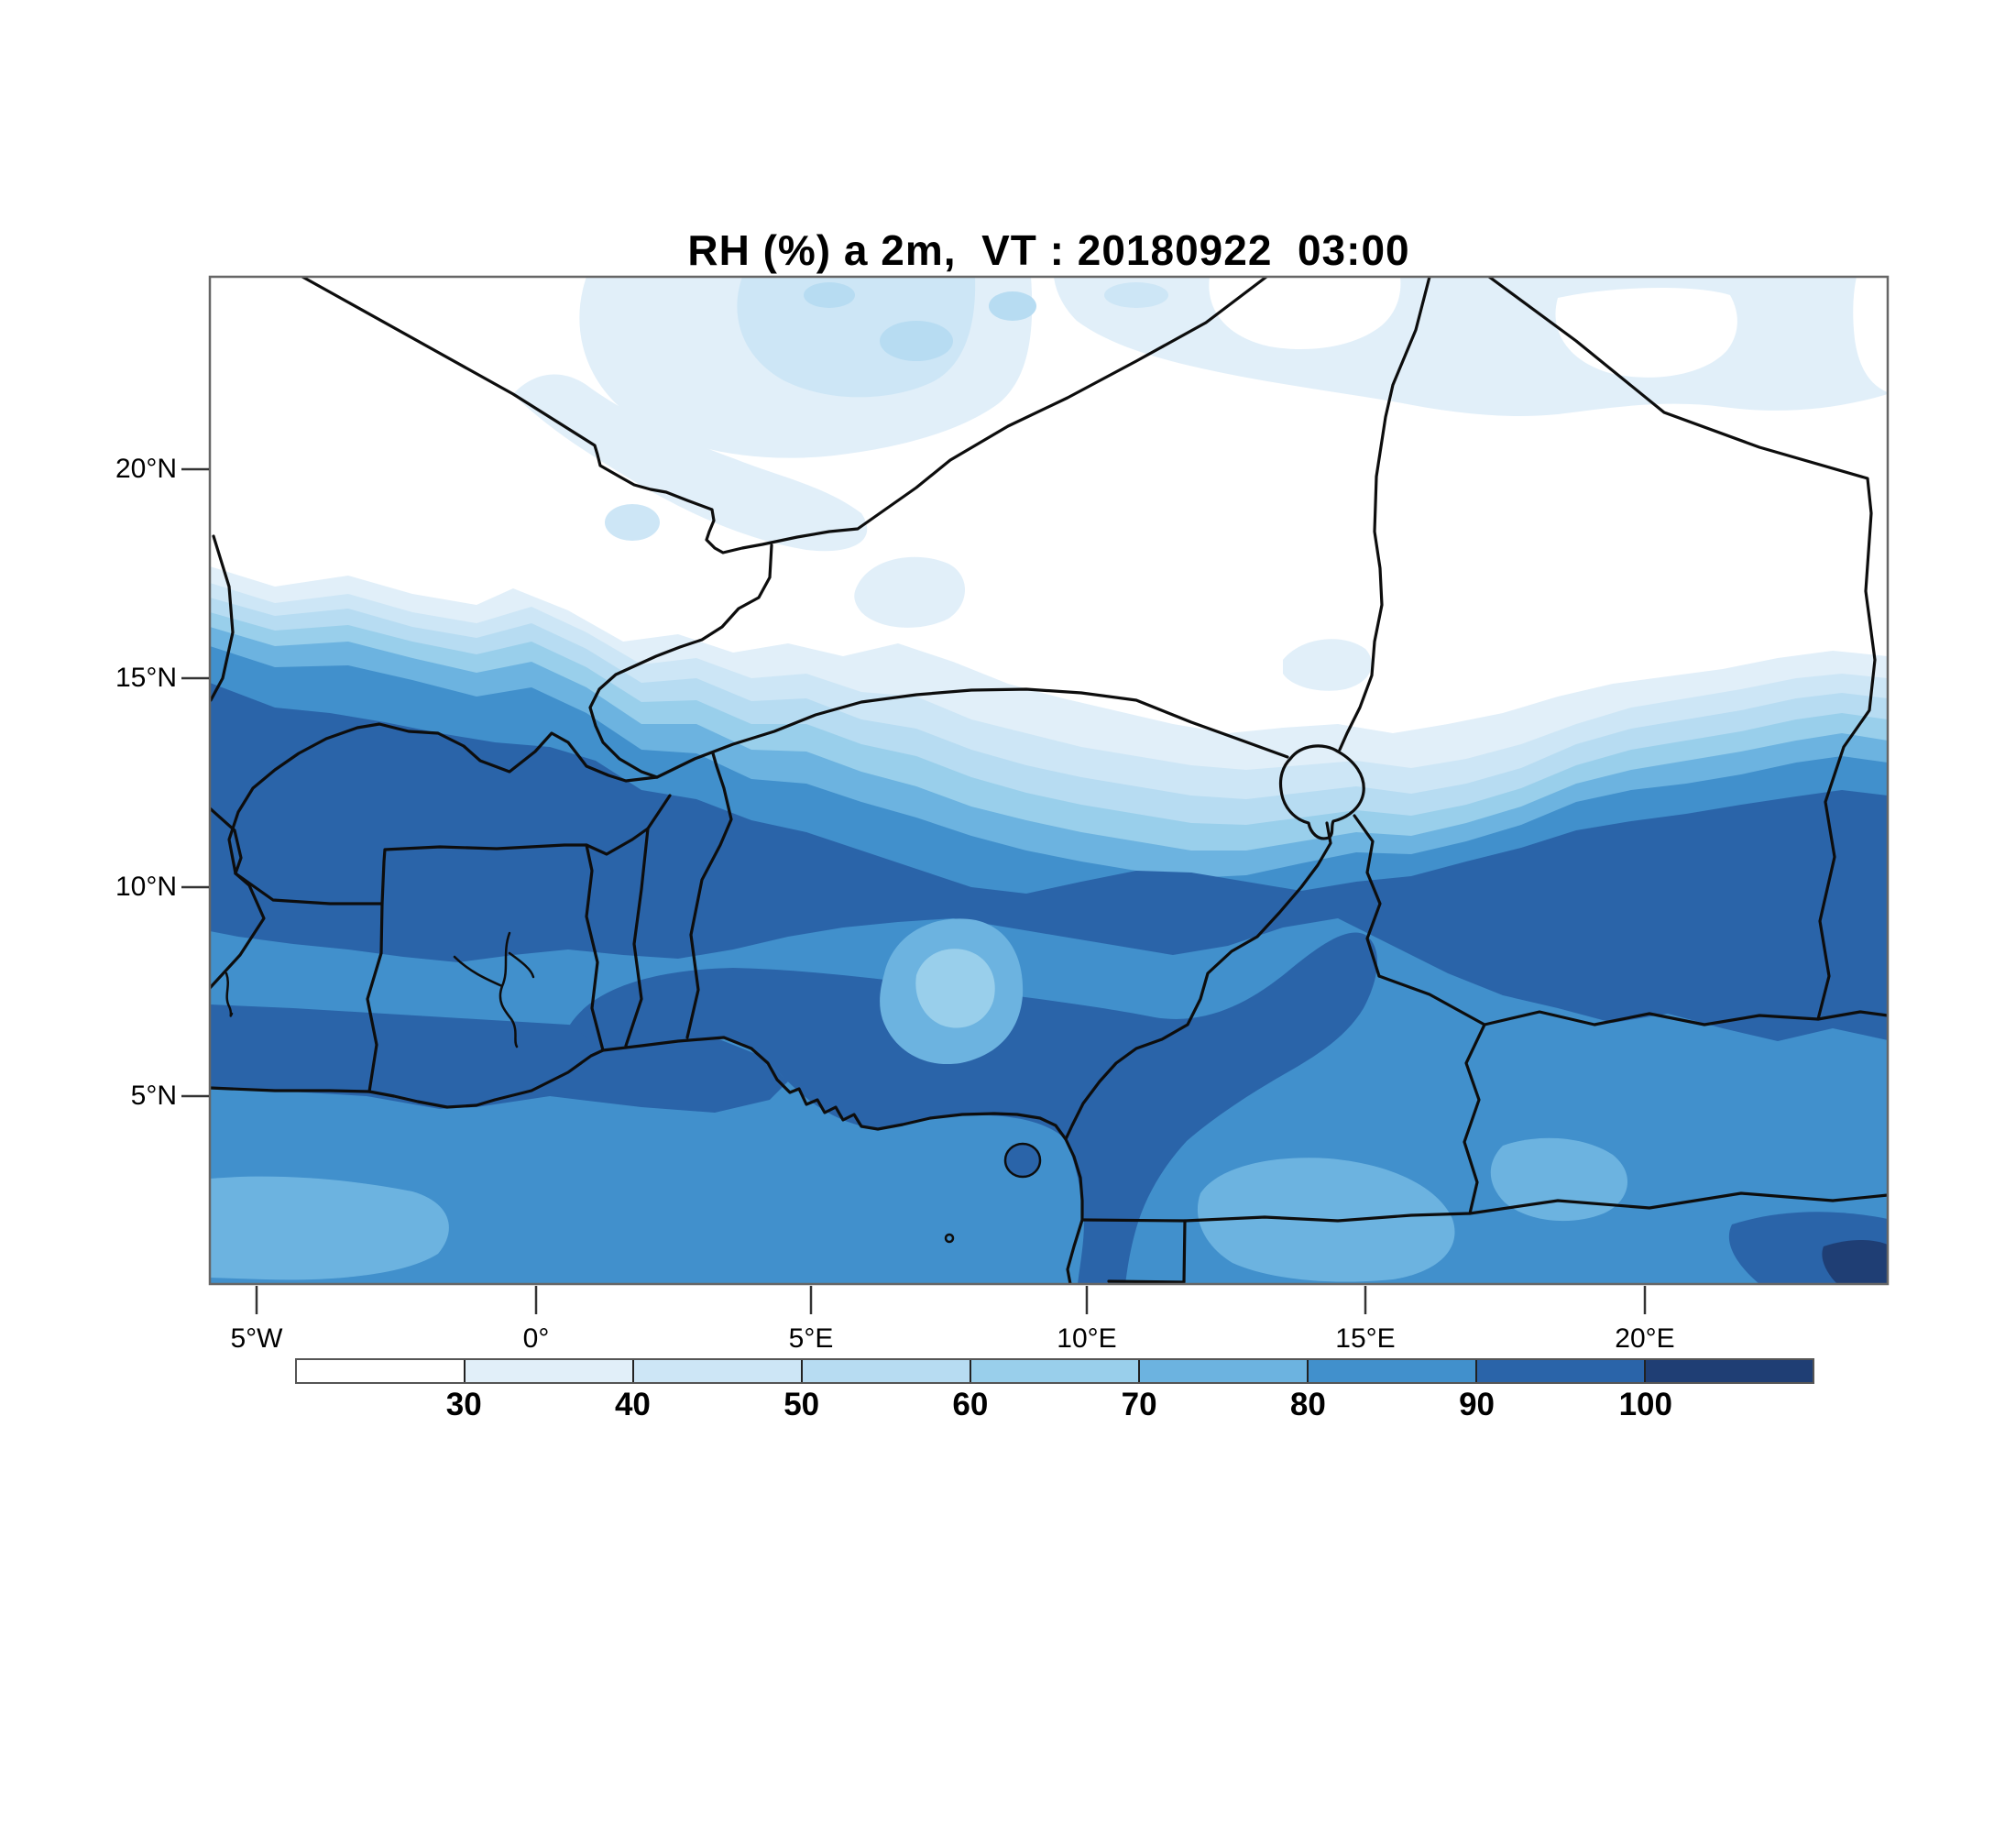 The image size is (2016, 1833). I want to click on y-tick-label: 20°N, so click(146, 469).